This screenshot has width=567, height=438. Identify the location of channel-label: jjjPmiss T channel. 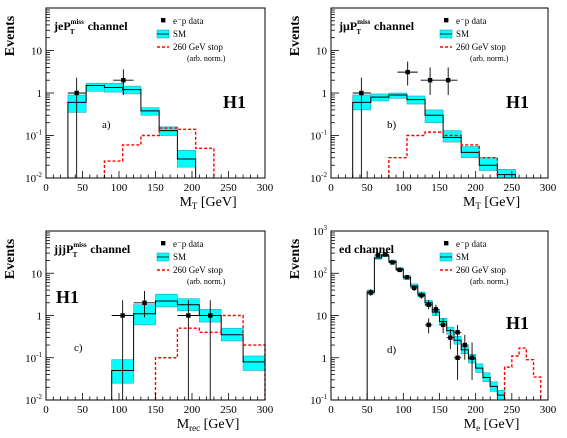
(92, 250).